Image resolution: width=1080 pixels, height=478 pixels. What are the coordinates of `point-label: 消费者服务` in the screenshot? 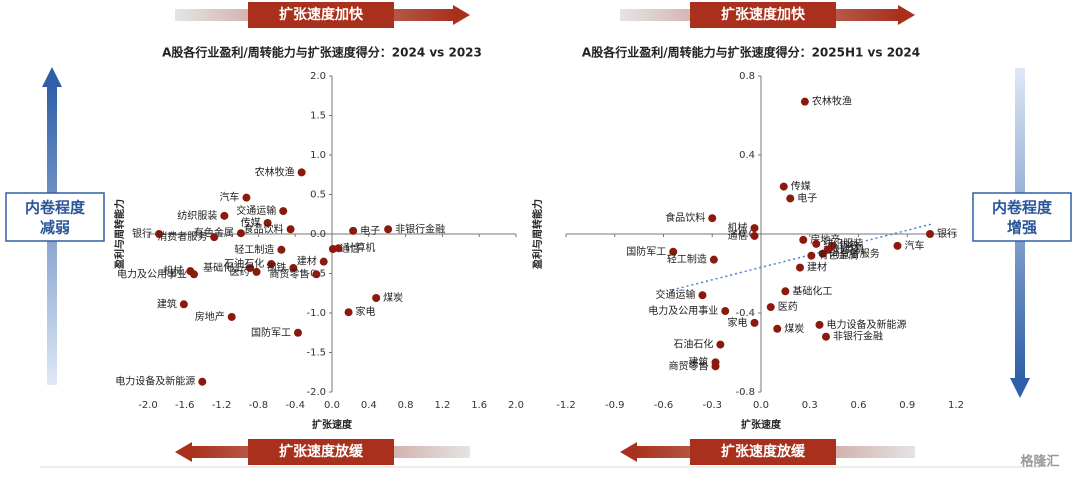 It's located at (855, 253).